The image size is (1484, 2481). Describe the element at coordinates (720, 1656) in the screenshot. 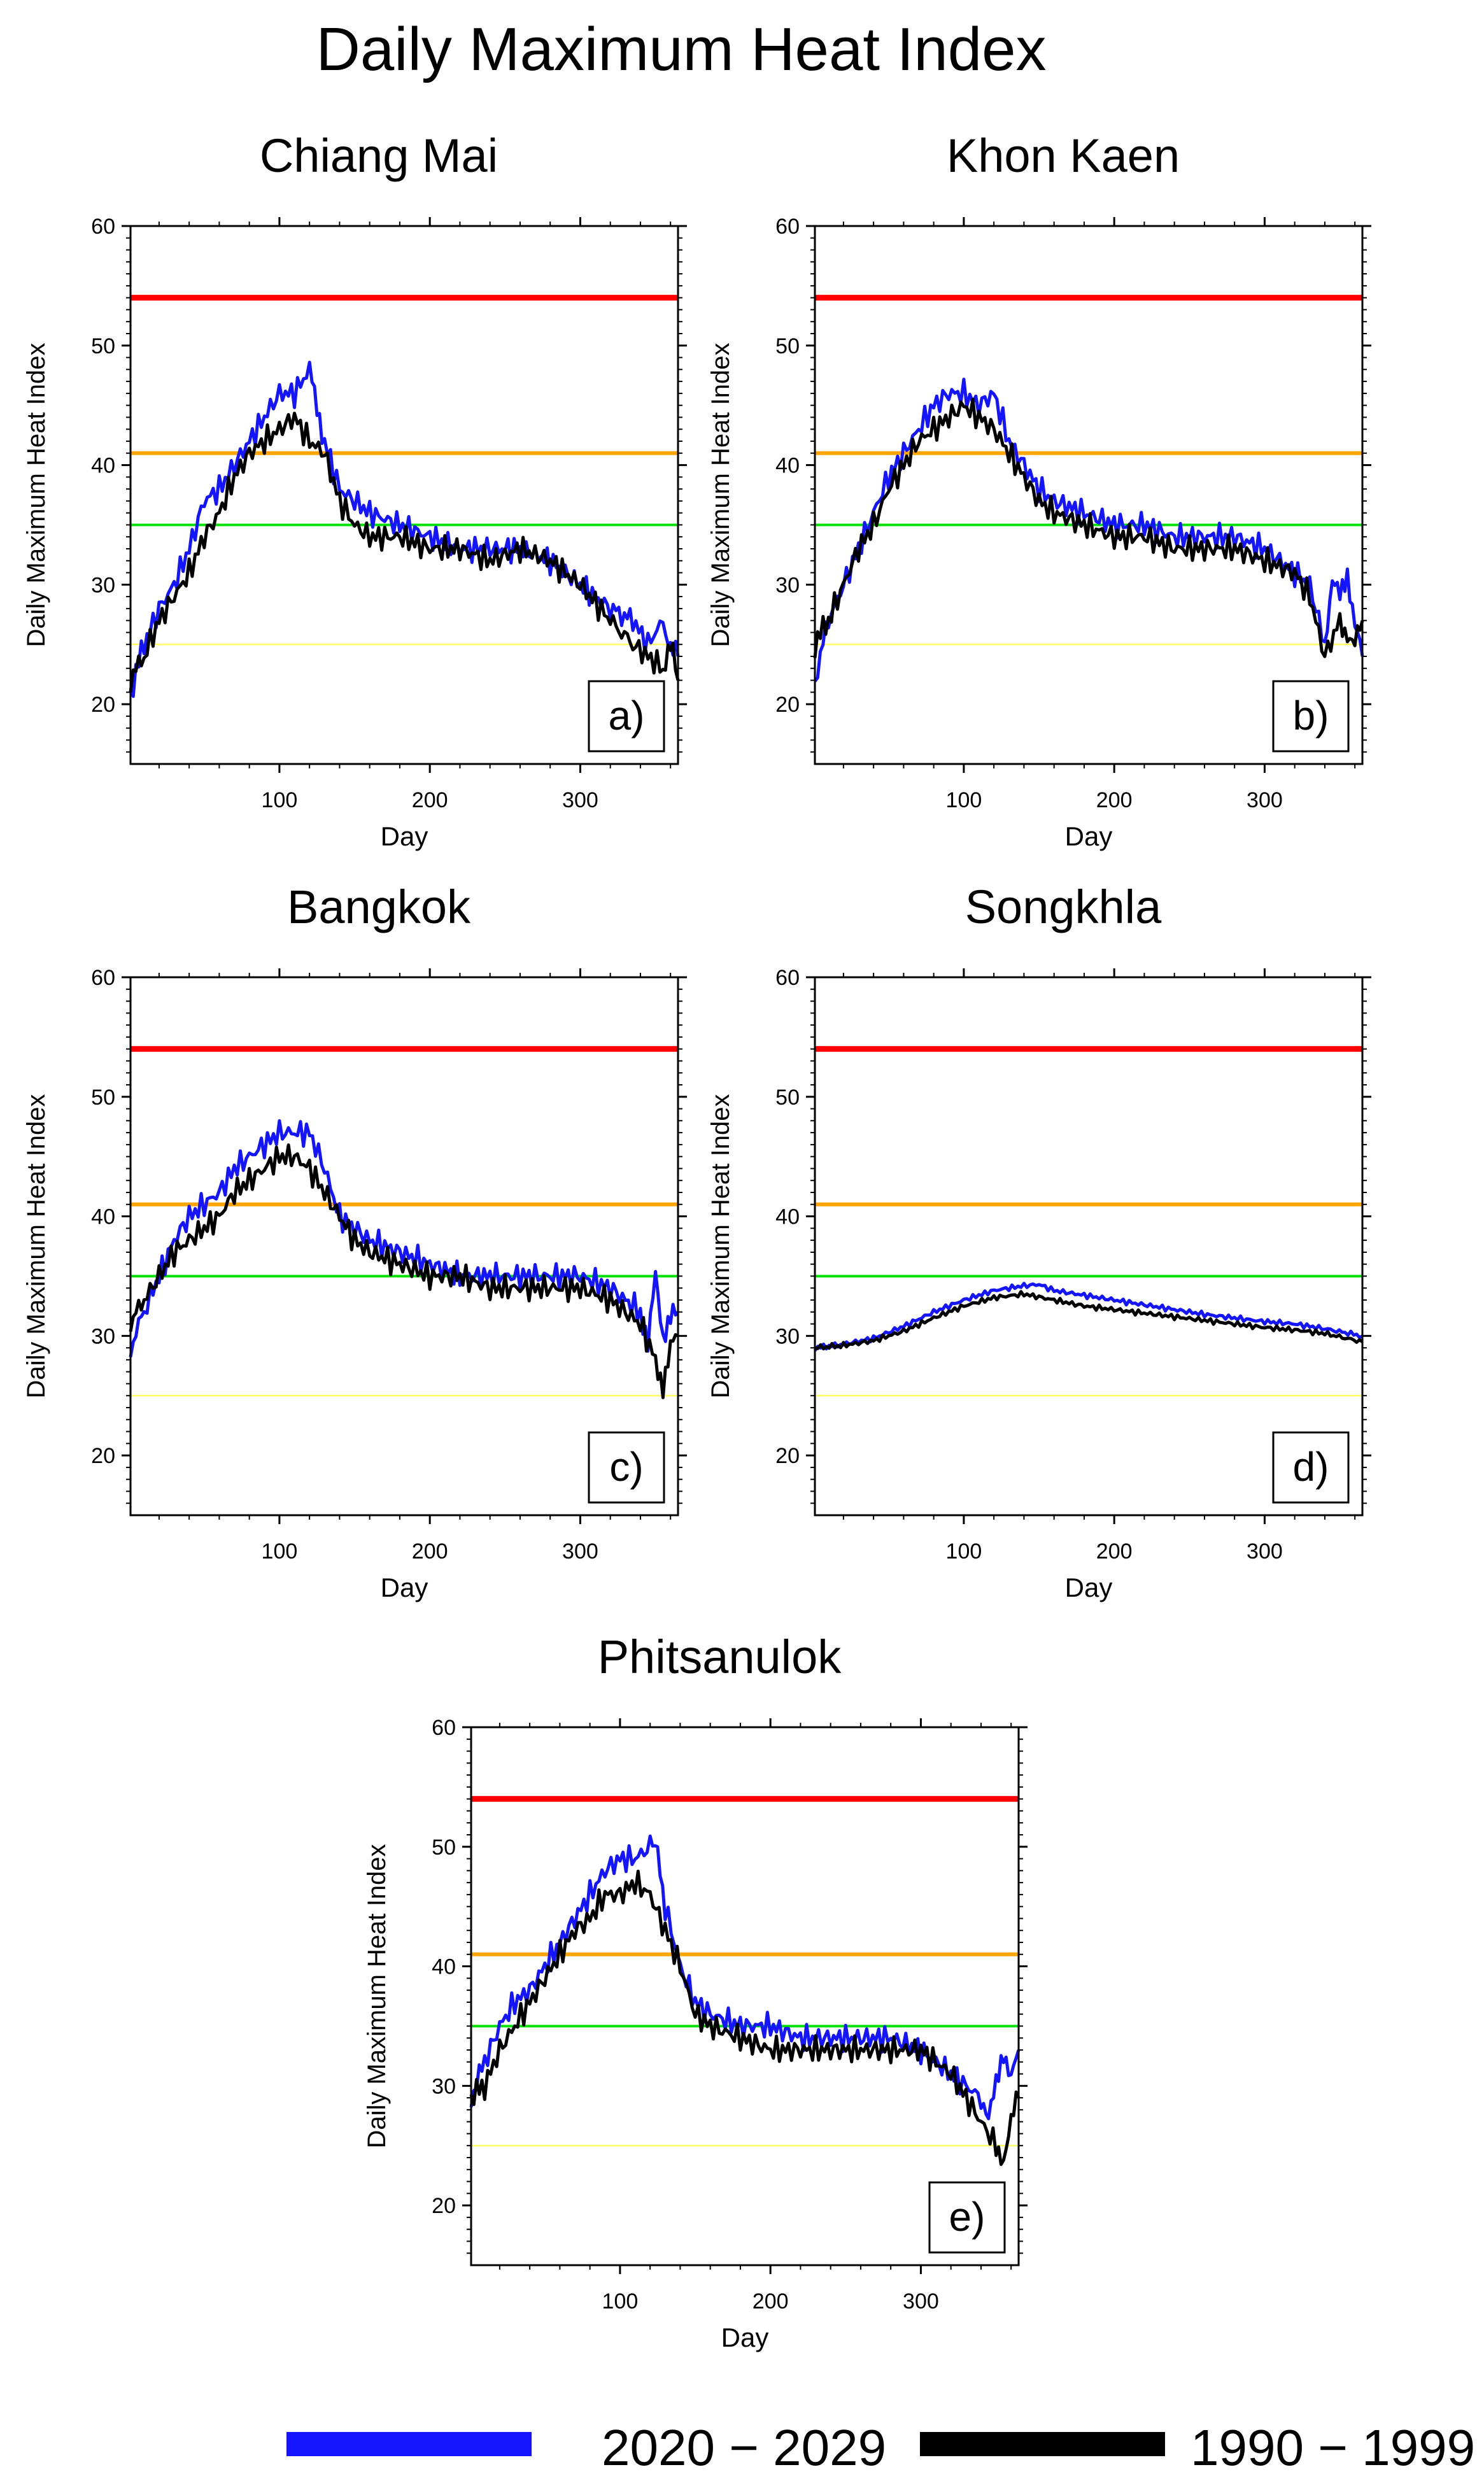

I see `panel-title: Phitsanulok` at that location.